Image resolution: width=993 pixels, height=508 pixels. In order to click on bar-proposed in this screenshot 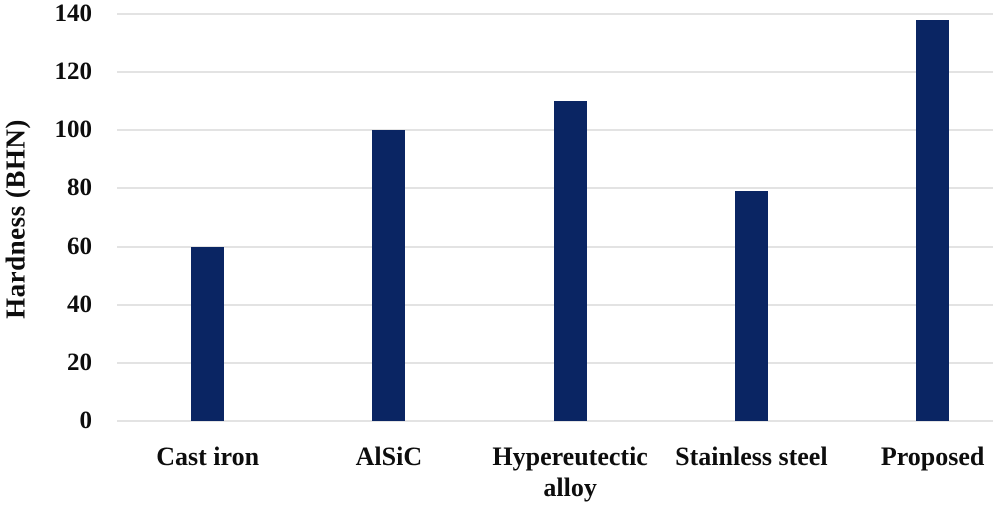, I will do `click(933, 220)`.